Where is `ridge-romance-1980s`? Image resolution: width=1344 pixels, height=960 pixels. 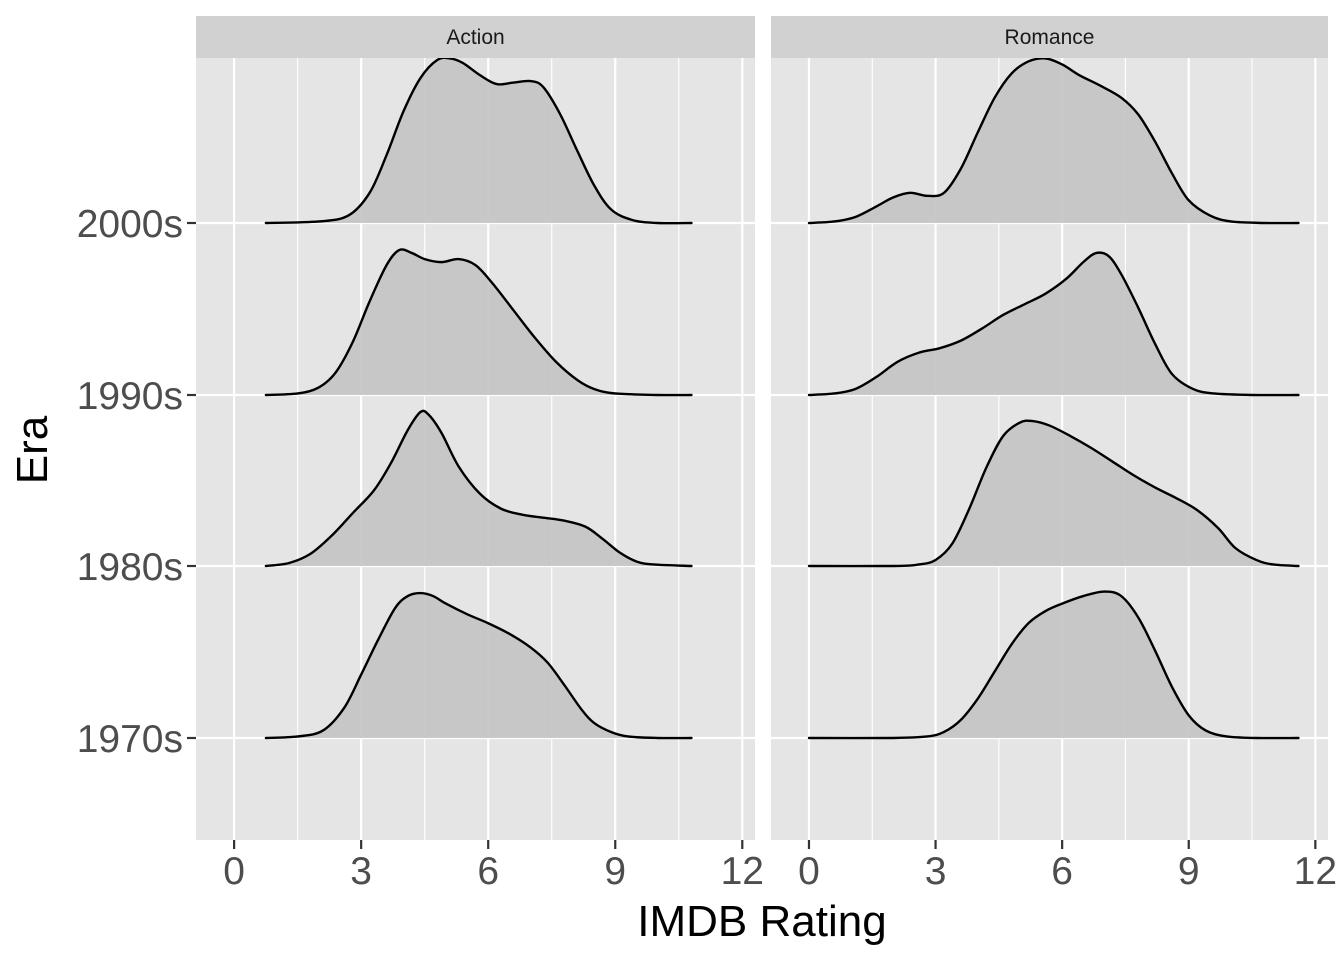 ridge-romance-1980s is located at coordinates (1053, 493).